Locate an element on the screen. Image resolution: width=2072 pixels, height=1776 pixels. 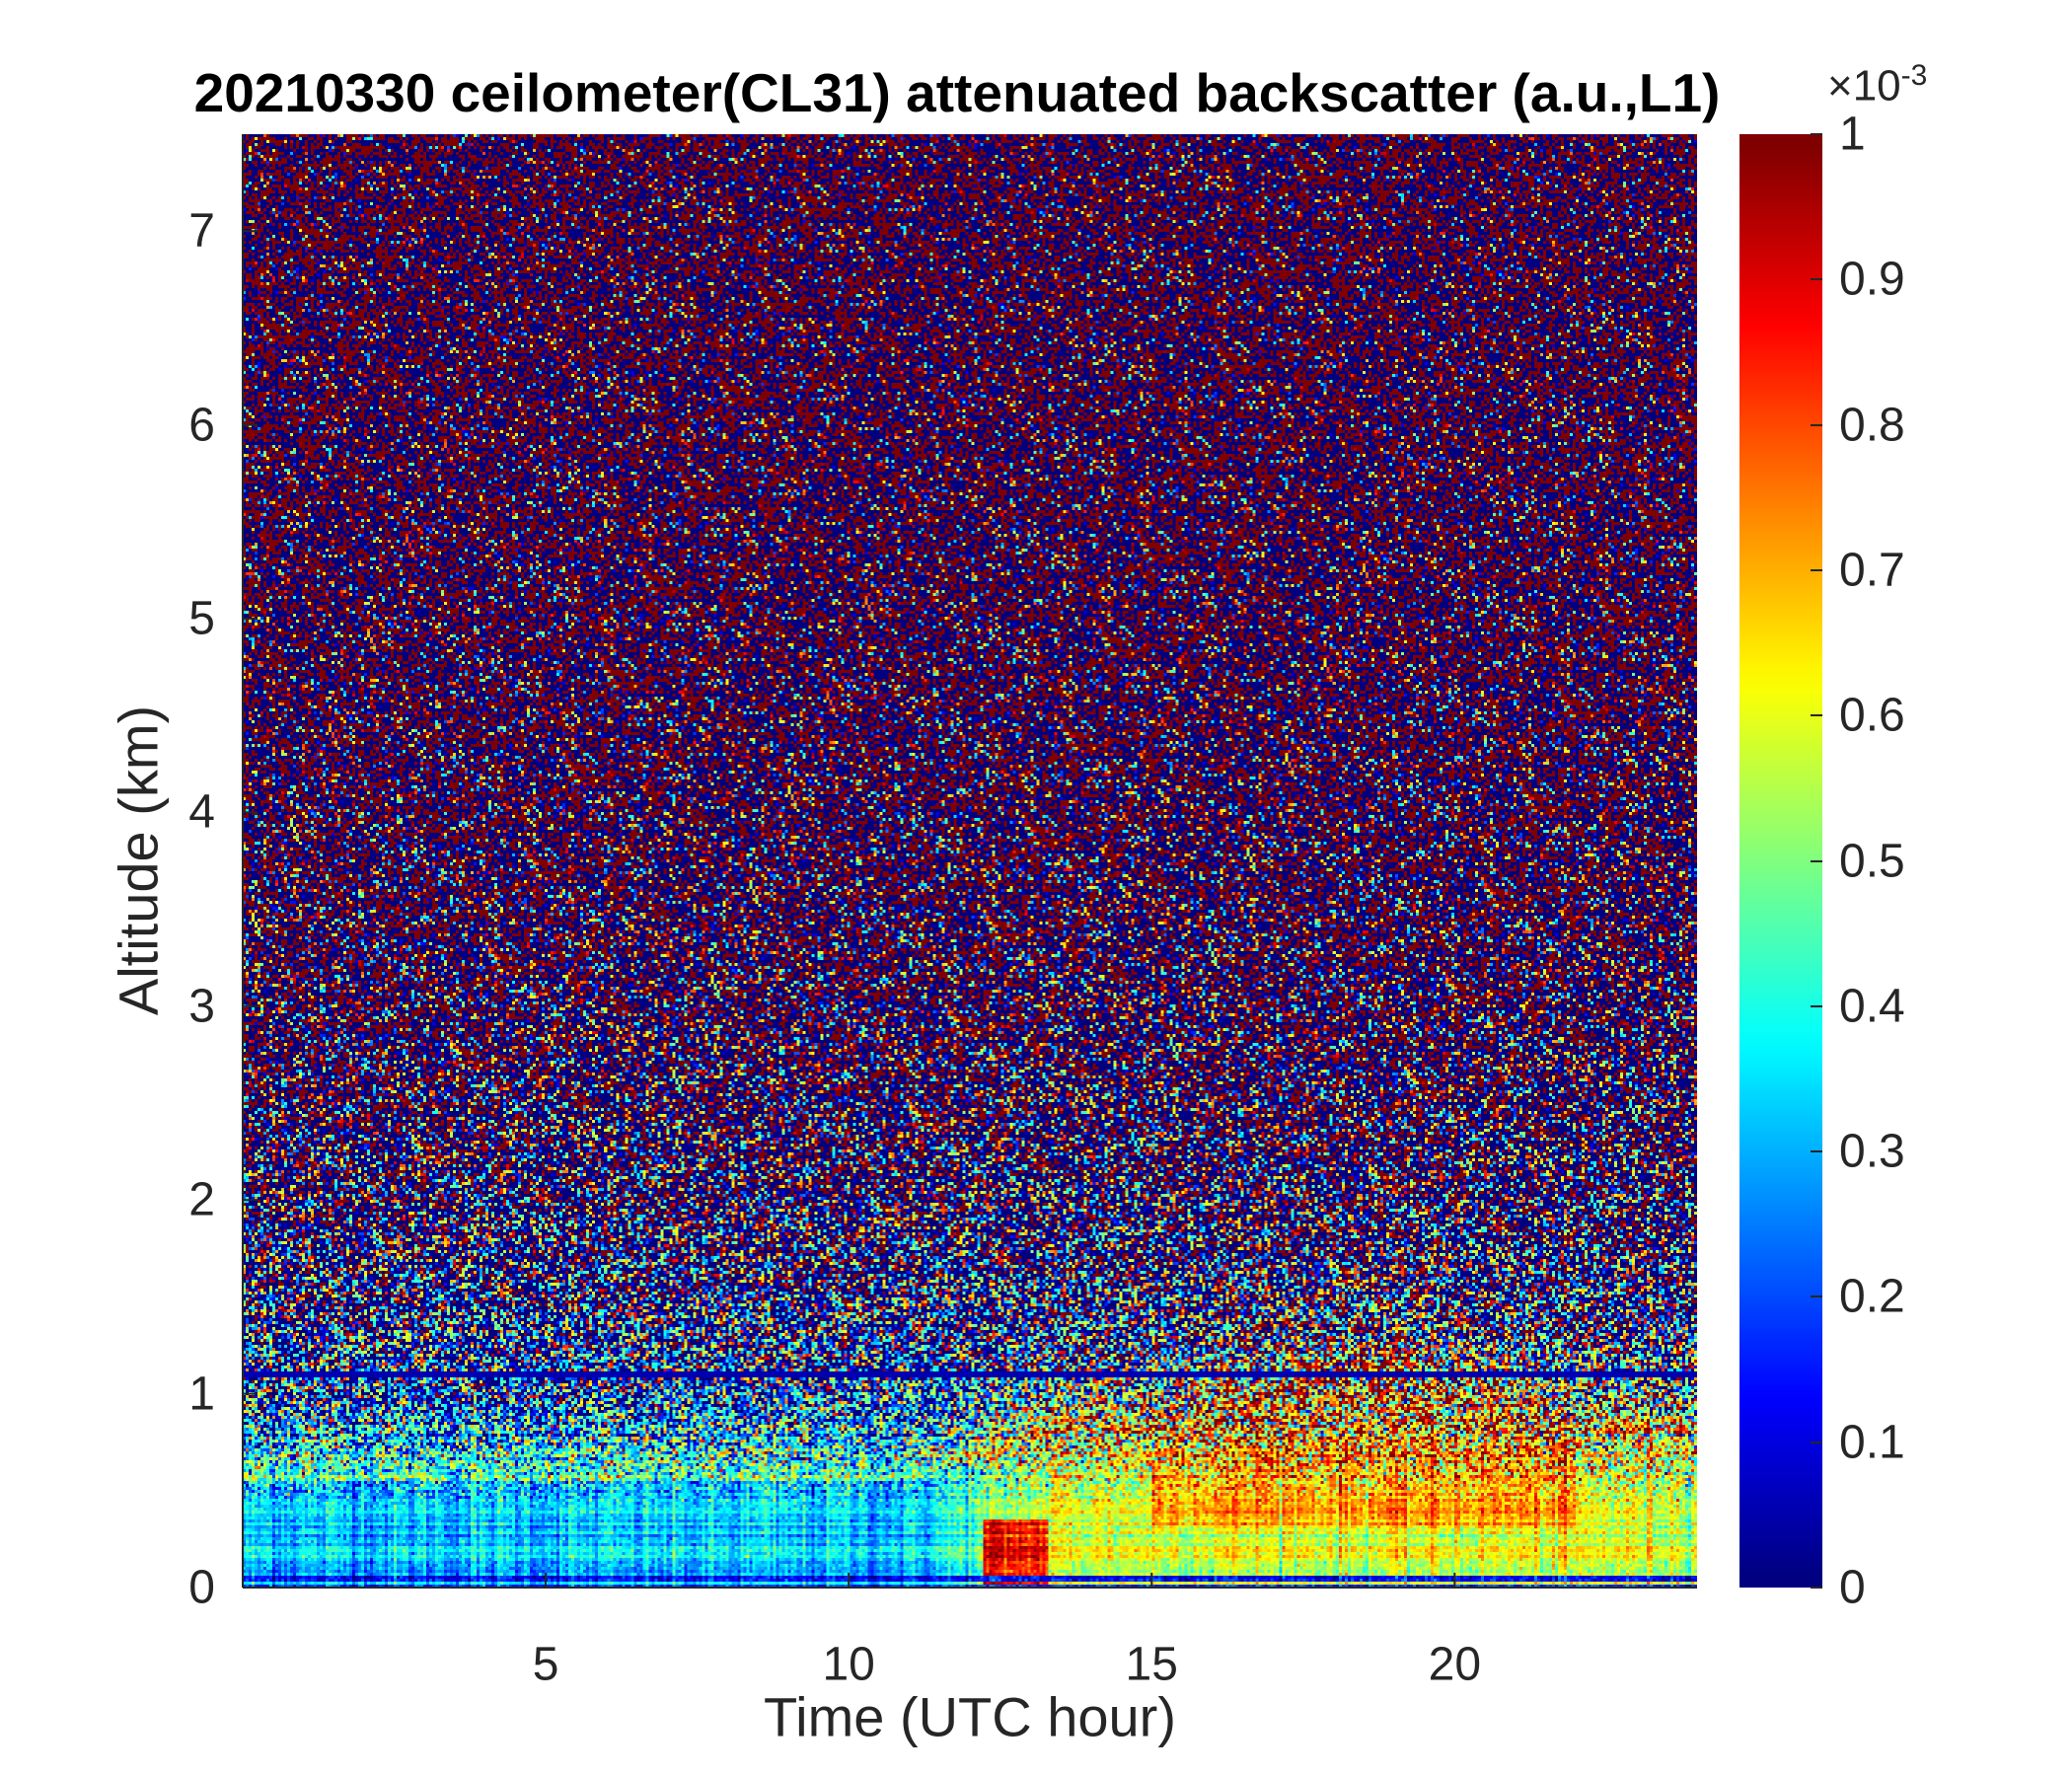
x-tick-label: 15 is located at coordinates (1151, 1665).